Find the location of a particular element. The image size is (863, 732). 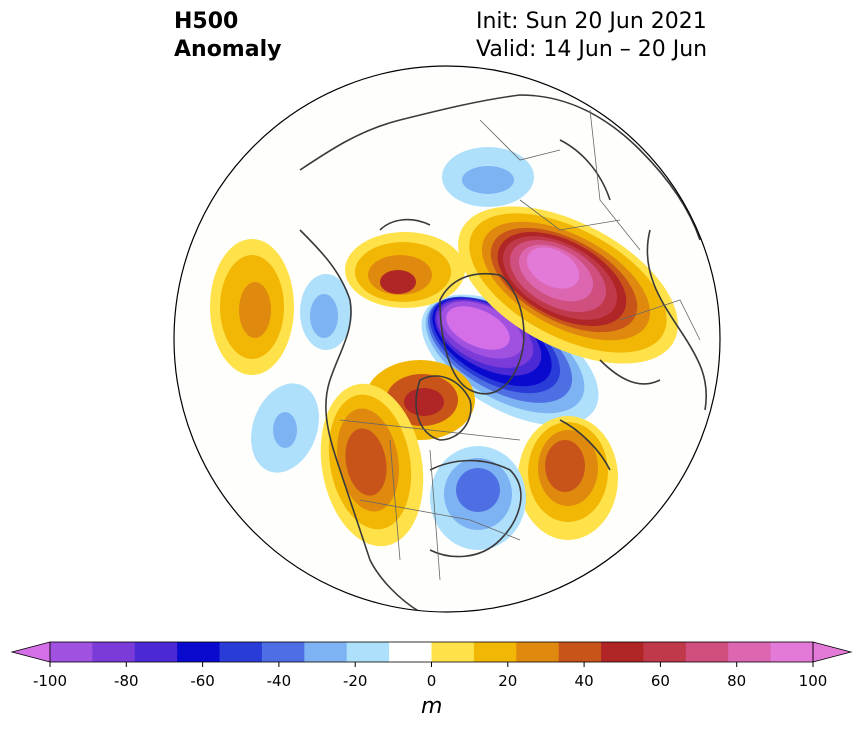

colorbar-tick-label: 40 is located at coordinates (584, 681).